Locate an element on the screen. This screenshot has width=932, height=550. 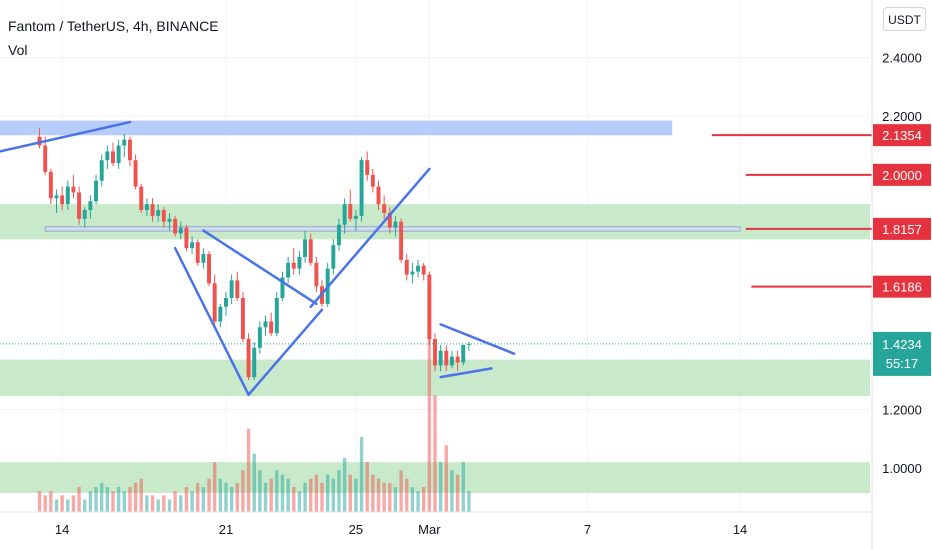
chart-legend: Fantom / TetherUS, 4h, BINANCE Vol is located at coordinates (113, 38).